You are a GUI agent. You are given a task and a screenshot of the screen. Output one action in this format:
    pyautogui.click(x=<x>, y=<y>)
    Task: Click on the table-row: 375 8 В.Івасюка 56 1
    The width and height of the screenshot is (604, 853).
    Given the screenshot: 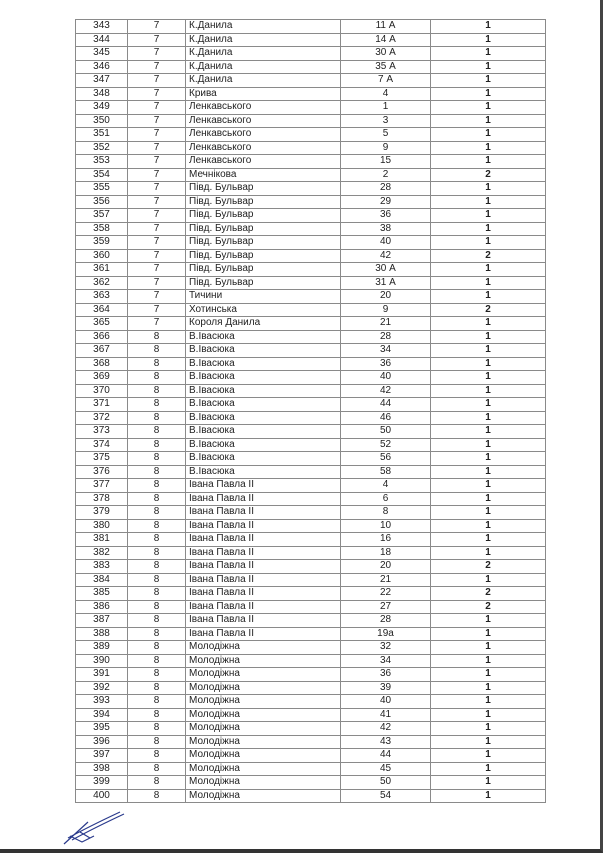 What is the action you would take?
    pyautogui.click(x=310, y=458)
    